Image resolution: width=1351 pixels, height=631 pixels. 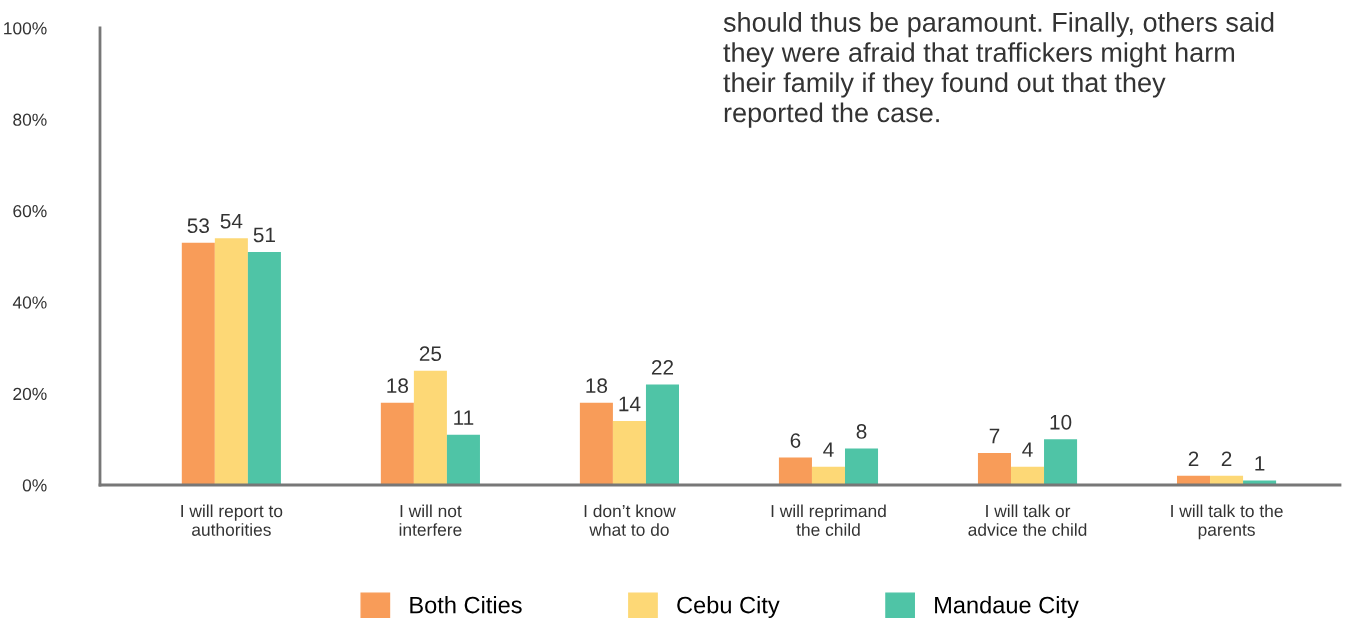 I want to click on data-label: 8, so click(x=861, y=431).